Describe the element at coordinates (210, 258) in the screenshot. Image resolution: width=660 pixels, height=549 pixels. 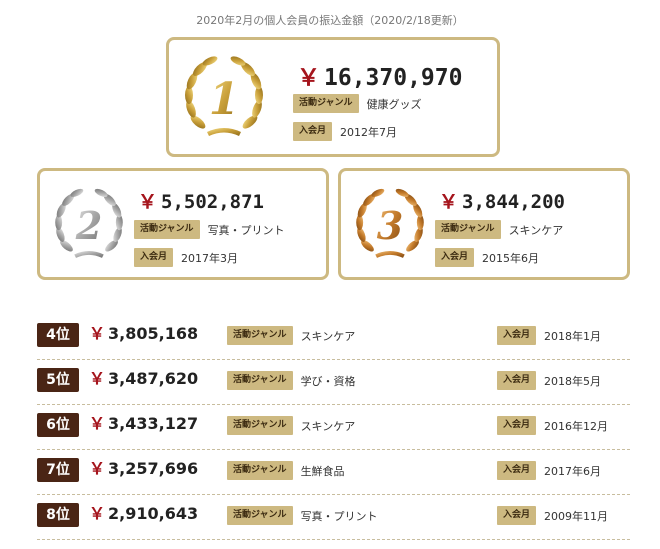
I see `joined-value: 2017年3月` at that location.